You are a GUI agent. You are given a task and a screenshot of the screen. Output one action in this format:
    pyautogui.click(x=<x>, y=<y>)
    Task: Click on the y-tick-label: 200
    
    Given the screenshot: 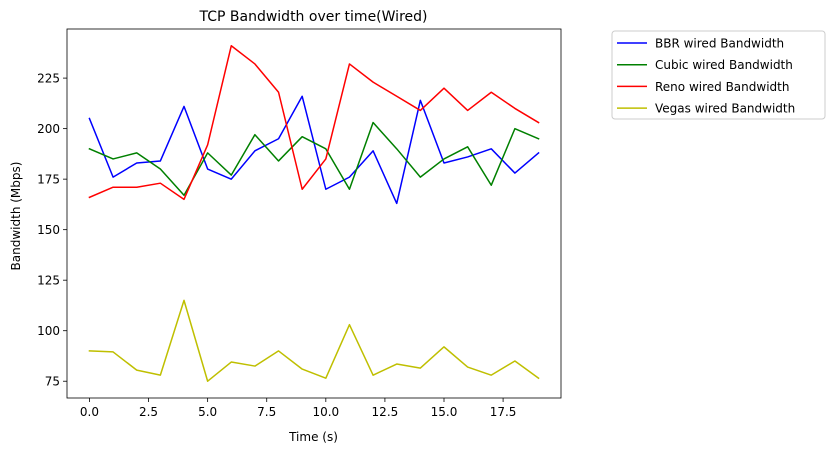 What is the action you would take?
    pyautogui.click(x=48, y=129)
    